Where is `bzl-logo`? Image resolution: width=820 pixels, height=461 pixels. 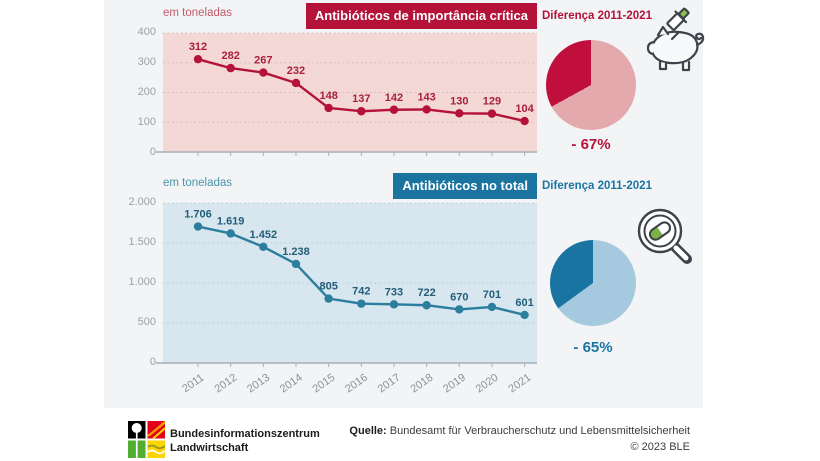 bzl-logo is located at coordinates (146, 439).